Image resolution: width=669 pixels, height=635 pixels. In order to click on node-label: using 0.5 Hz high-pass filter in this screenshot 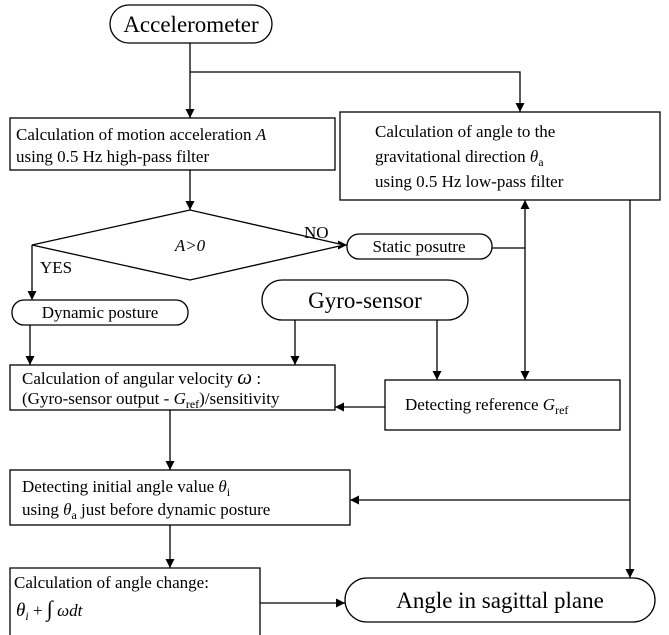, I will do `click(112, 156)`.